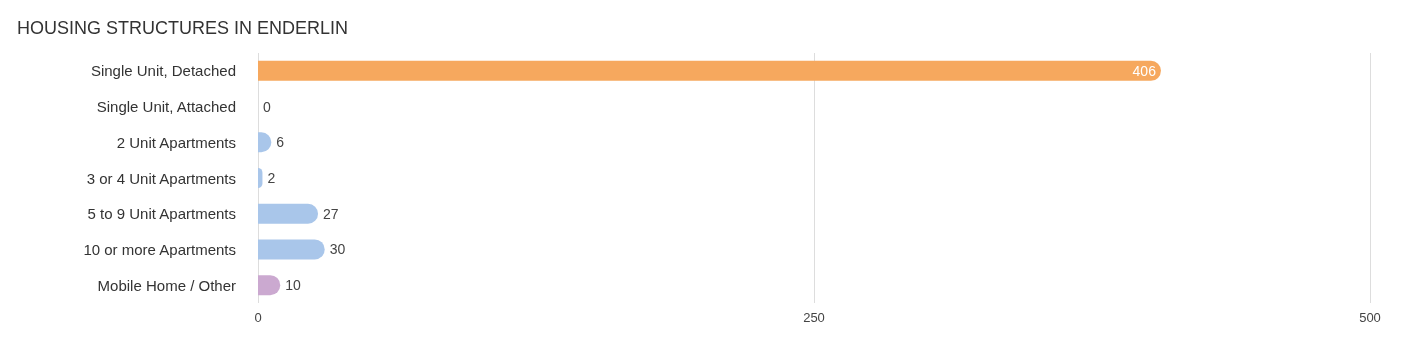 This screenshot has height=341, width=1406. I want to click on x-tick-label: 0, so click(258, 317).